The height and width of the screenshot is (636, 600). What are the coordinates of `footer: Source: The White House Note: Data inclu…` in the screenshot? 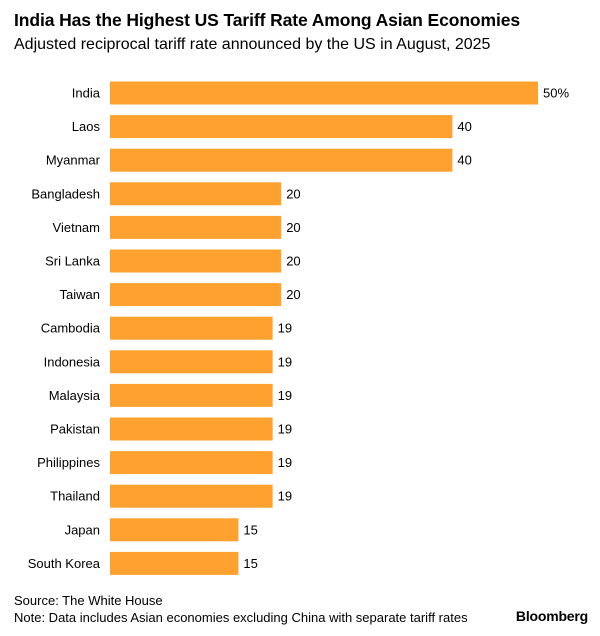 It's located at (241, 609).